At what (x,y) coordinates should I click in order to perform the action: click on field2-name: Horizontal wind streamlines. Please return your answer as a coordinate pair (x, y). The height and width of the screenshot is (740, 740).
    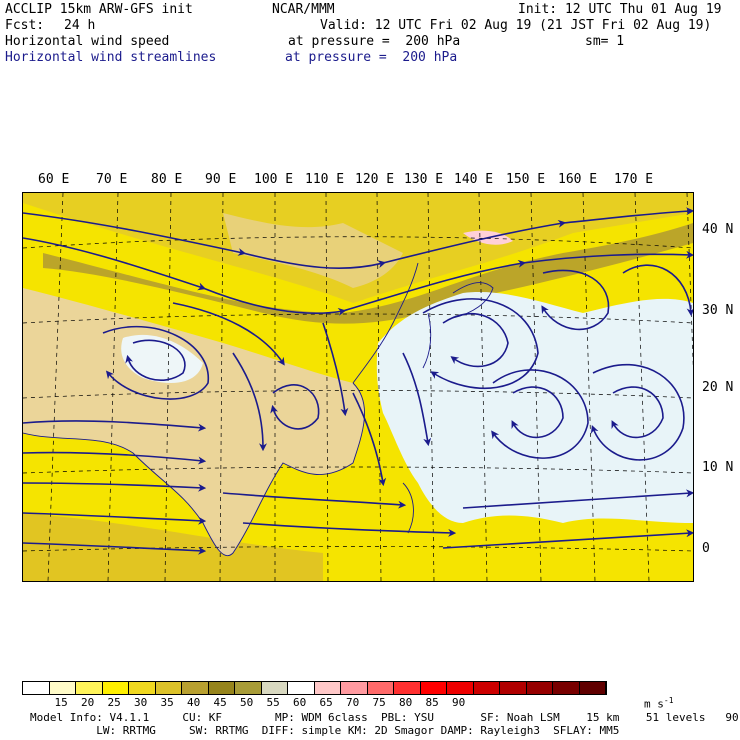
    Looking at the image, I should click on (111, 57).